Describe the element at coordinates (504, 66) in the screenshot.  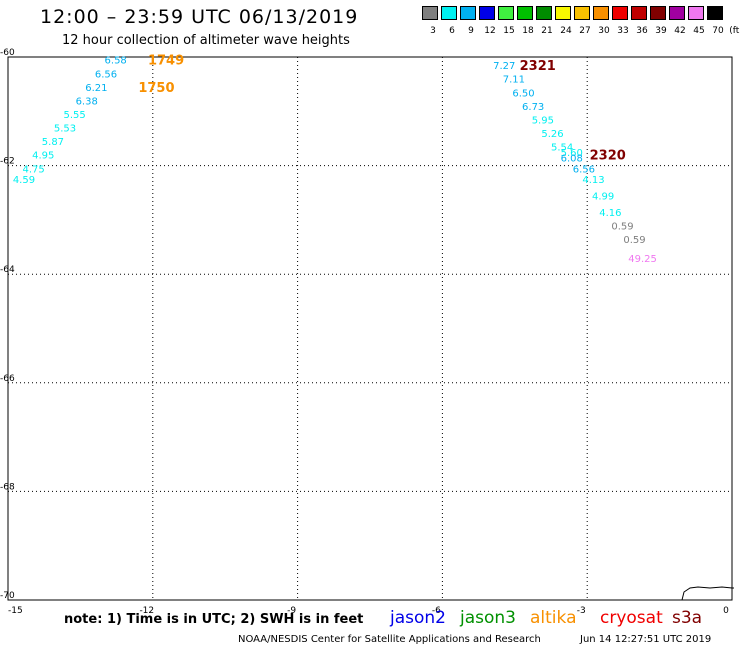
I see `swh-observation: 7.27` at that location.